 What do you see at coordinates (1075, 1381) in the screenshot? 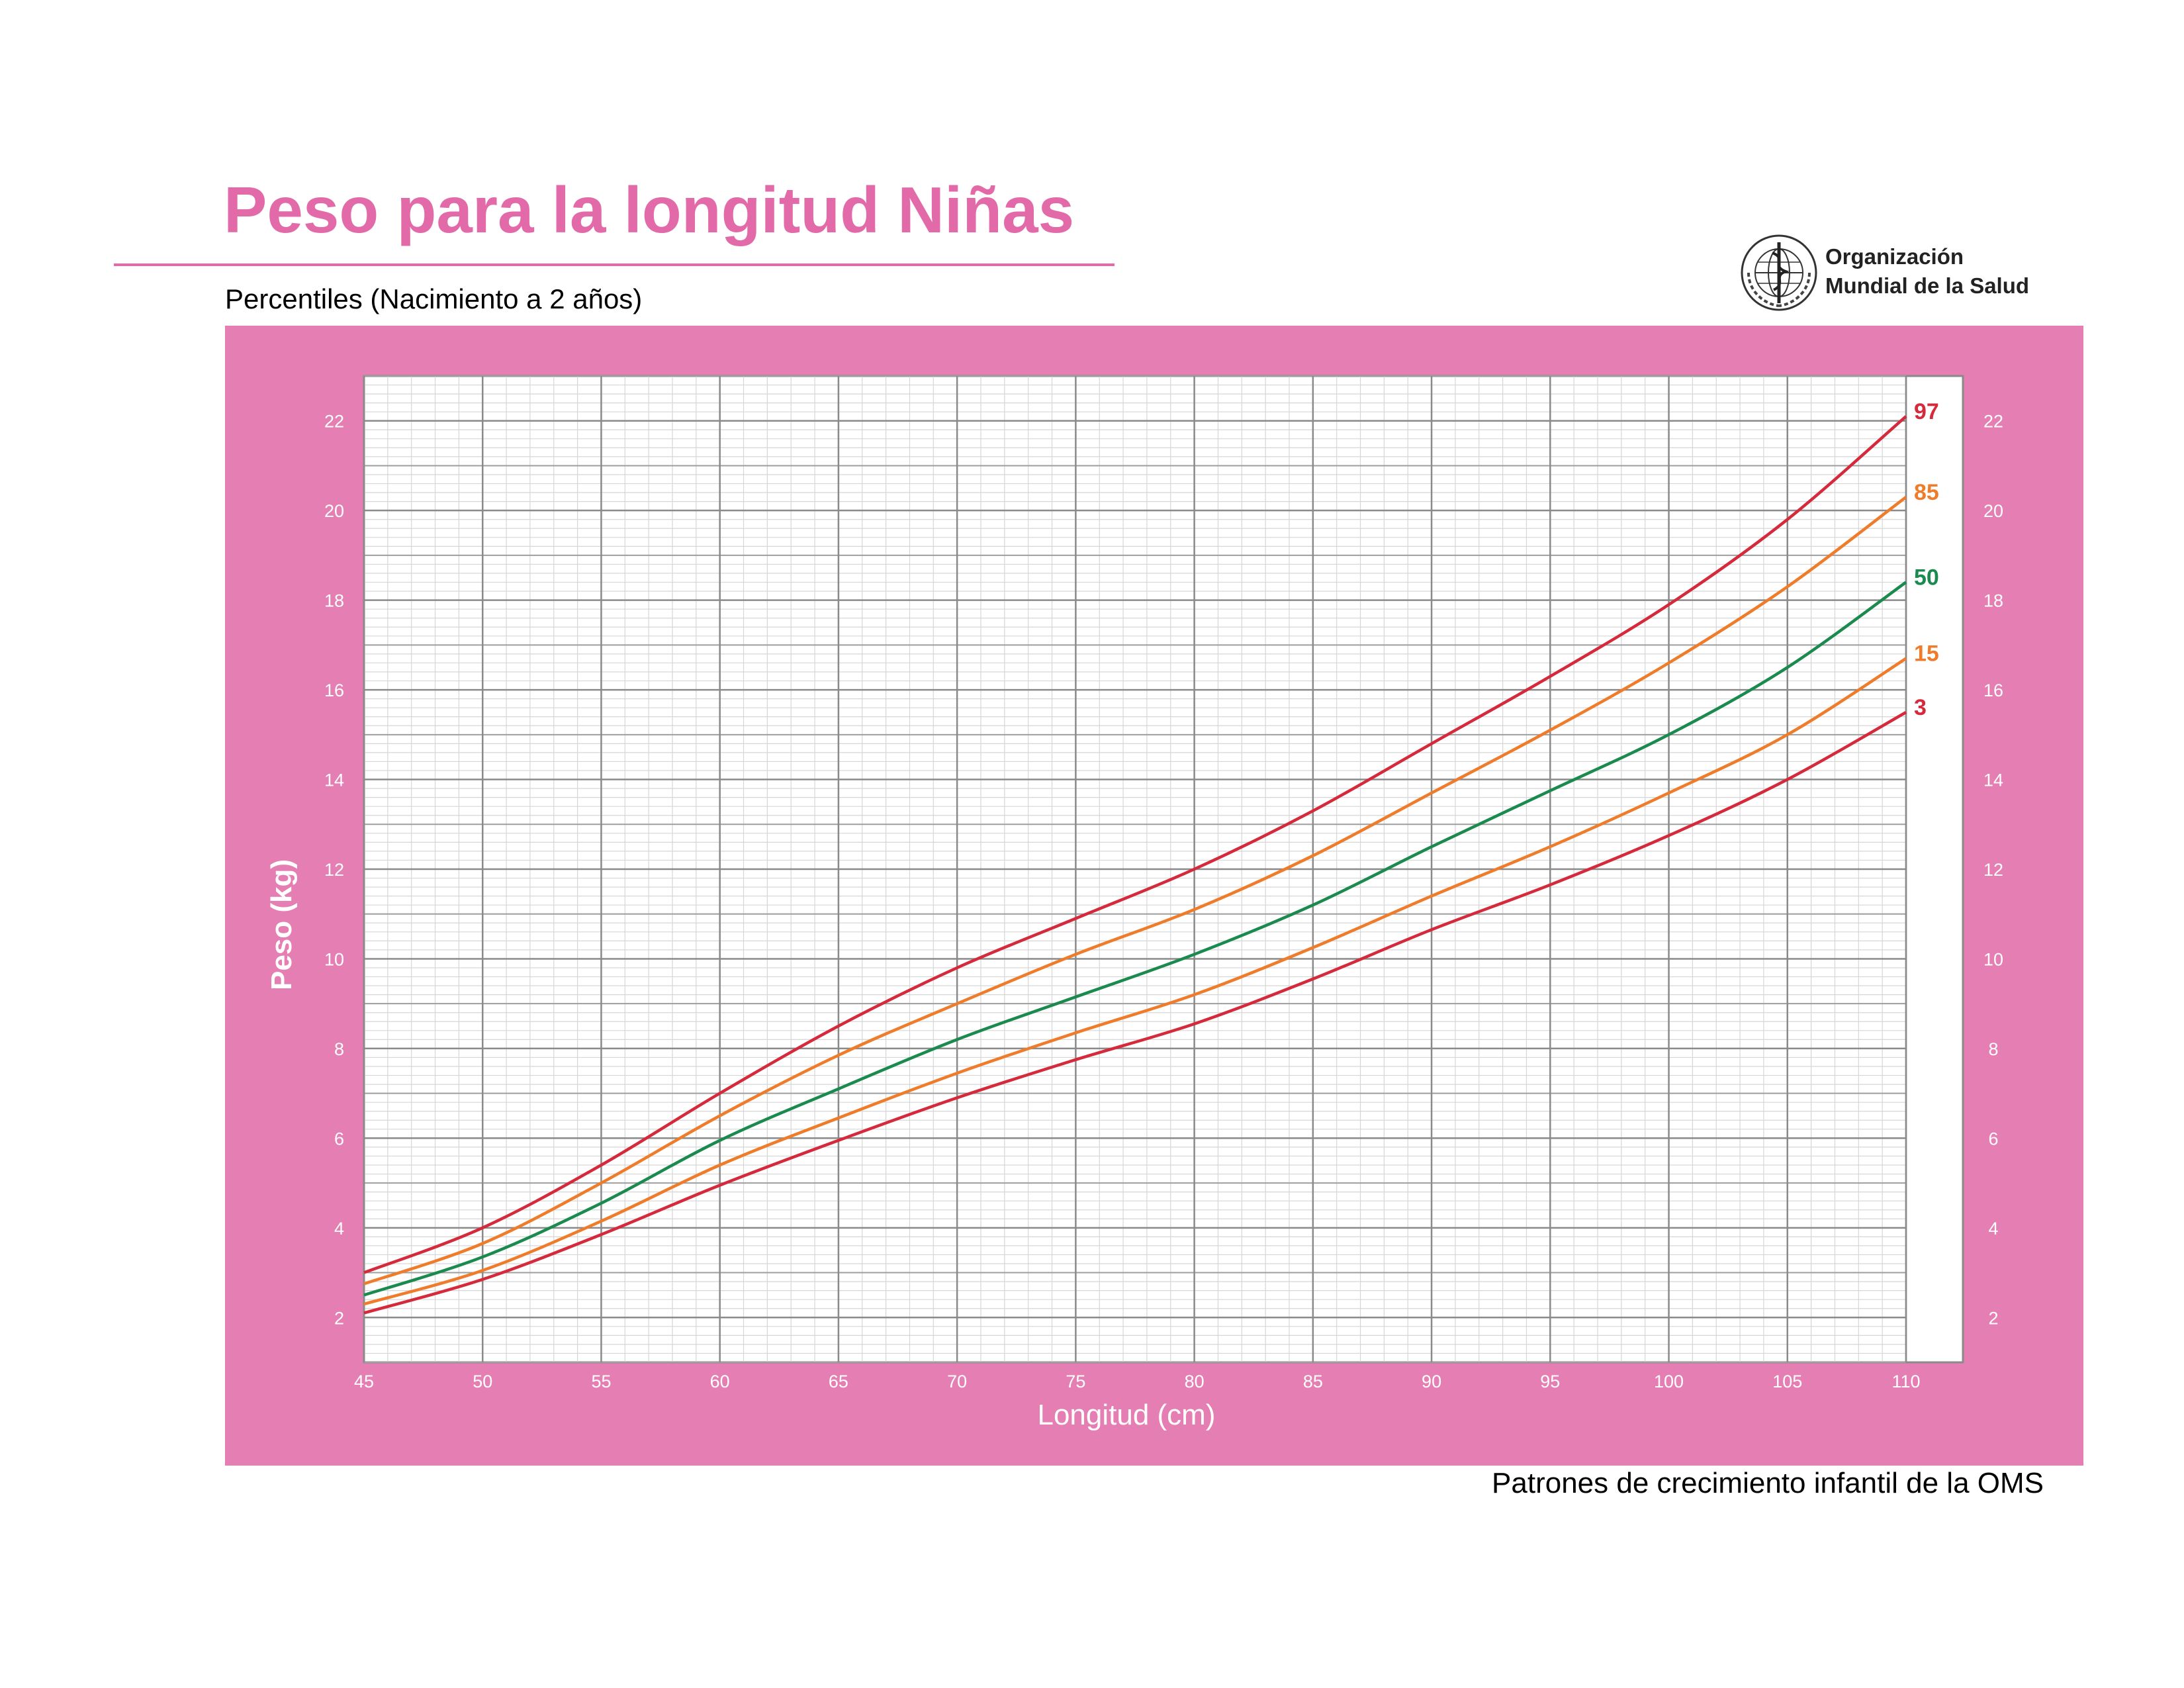
I see `x-tick-label: 75` at bounding box center [1075, 1381].